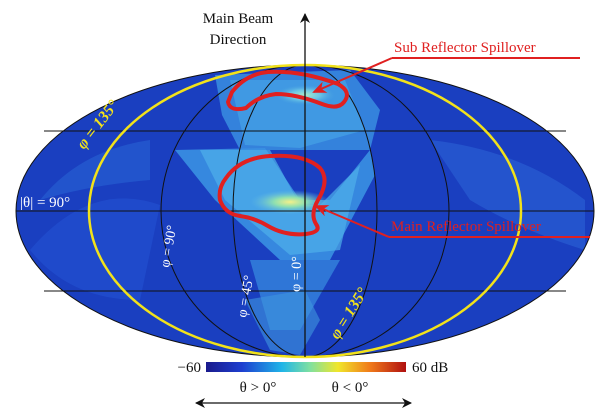 The height and width of the screenshot is (411, 613). Describe the element at coordinates (303, 394) in the screenshot. I see `theta-direction-axis: θ > 0° θ < 0°` at that location.